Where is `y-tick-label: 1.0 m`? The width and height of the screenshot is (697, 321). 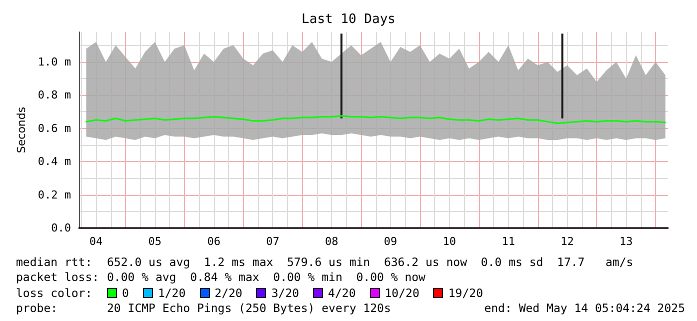 y-tick-label: 1.0 m is located at coordinates (55, 61).